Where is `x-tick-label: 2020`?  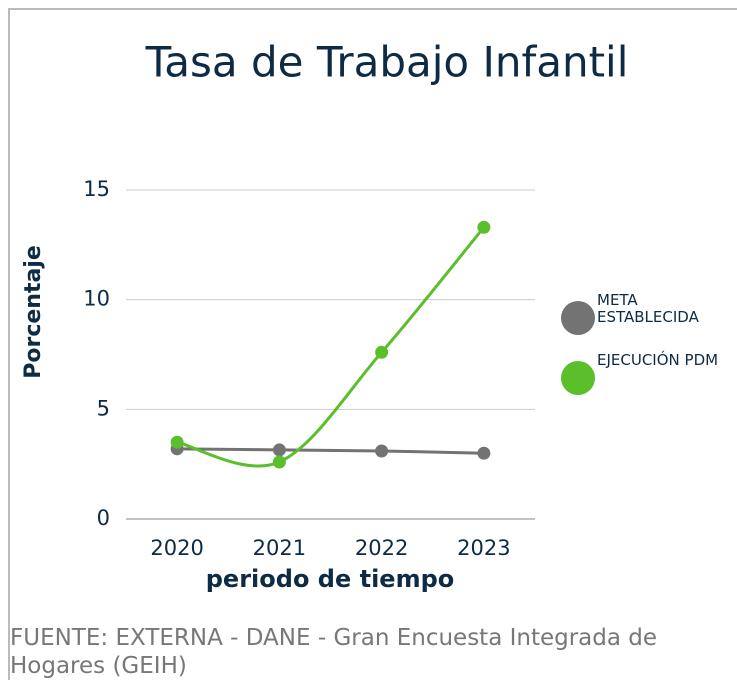 x-tick-label: 2020 is located at coordinates (176, 548).